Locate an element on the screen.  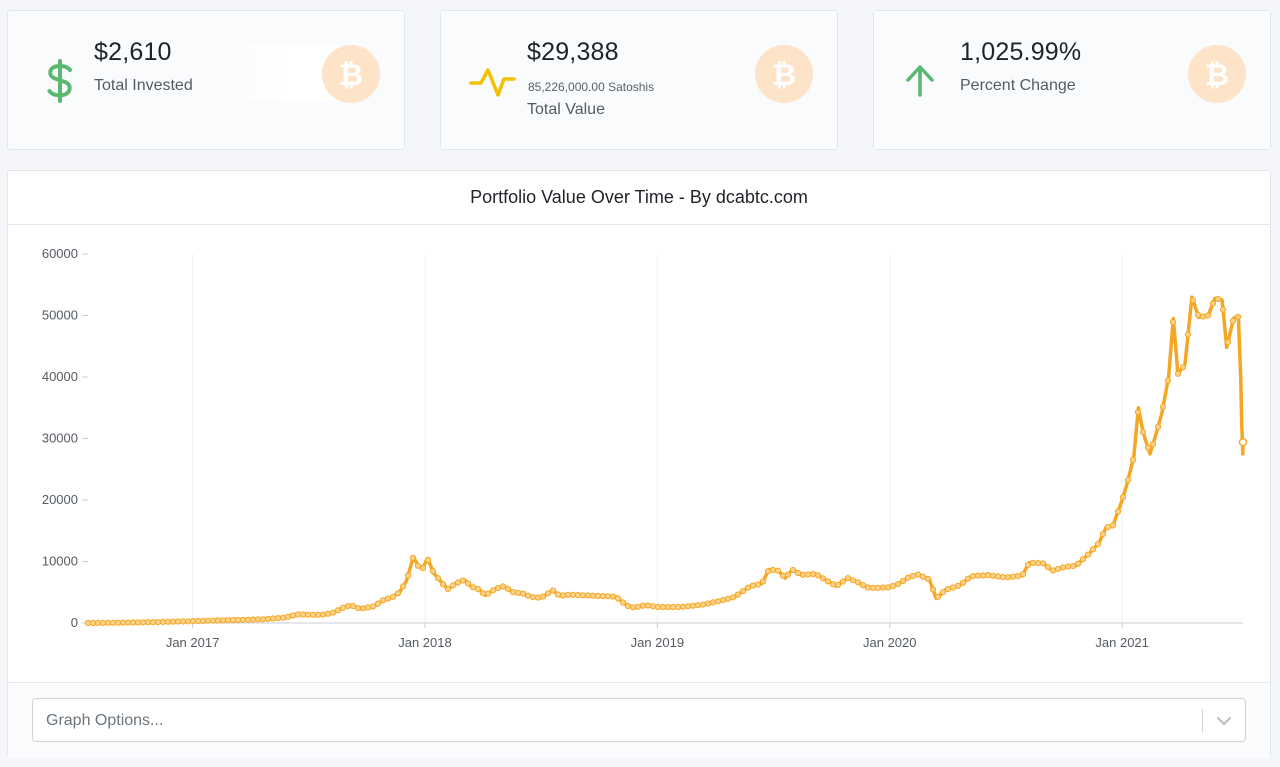
percent-change-card: 1,025.99% Percent Change ₿ is located at coordinates (1072, 80).